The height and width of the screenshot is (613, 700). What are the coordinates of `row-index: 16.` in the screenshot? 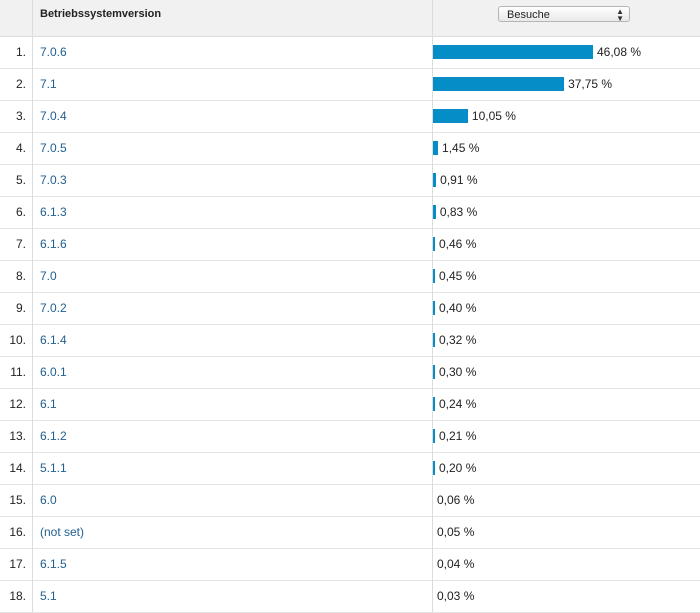 It's located at (17, 532).